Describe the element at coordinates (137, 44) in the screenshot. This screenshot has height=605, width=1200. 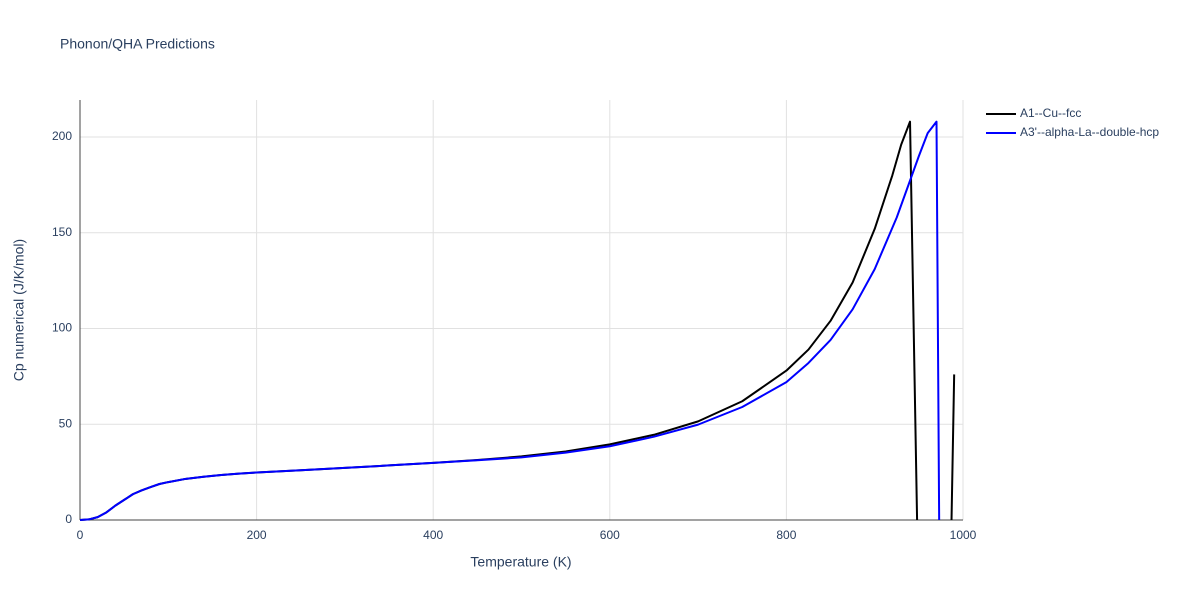
I see `chart-title: Phonon/QHA Predictions` at that location.